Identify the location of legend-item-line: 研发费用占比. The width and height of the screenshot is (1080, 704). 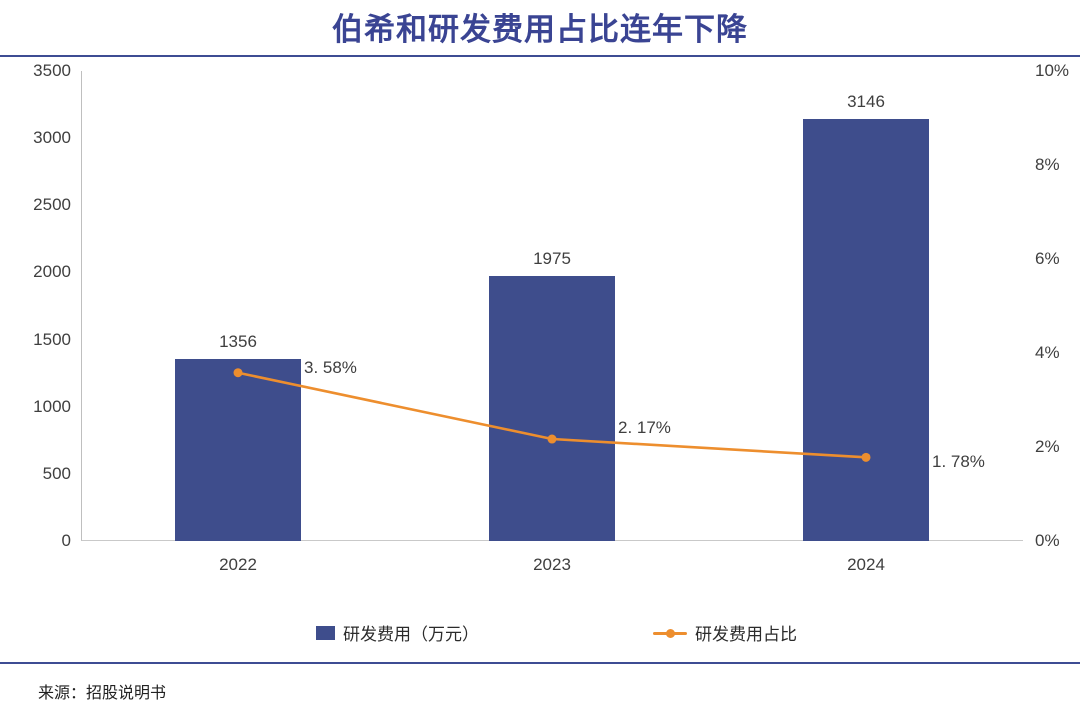
(725, 632).